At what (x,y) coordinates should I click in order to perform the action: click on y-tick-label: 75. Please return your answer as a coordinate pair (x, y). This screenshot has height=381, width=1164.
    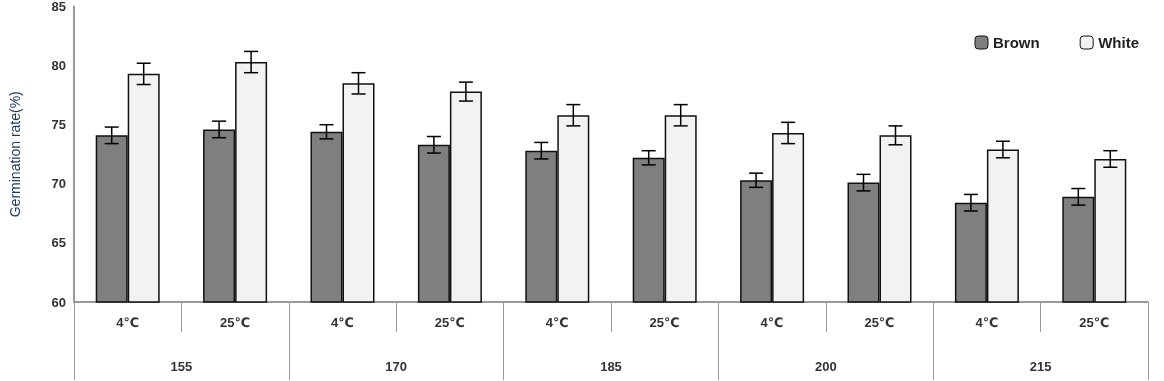
    Looking at the image, I should click on (58, 125).